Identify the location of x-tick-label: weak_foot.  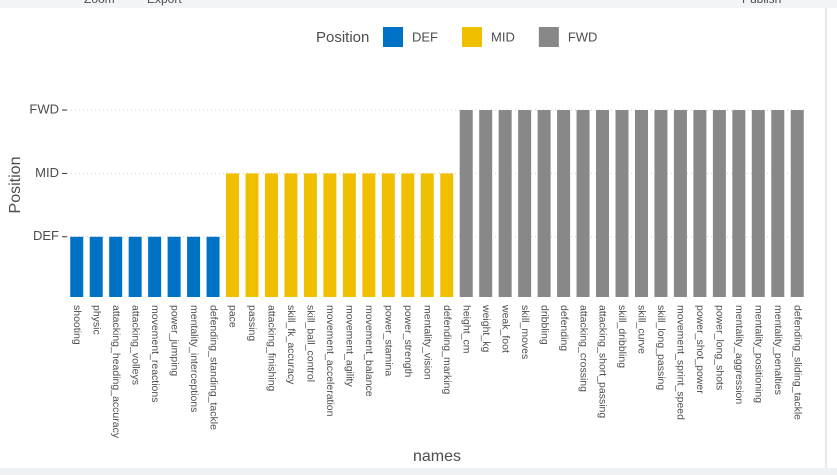
(505, 328).